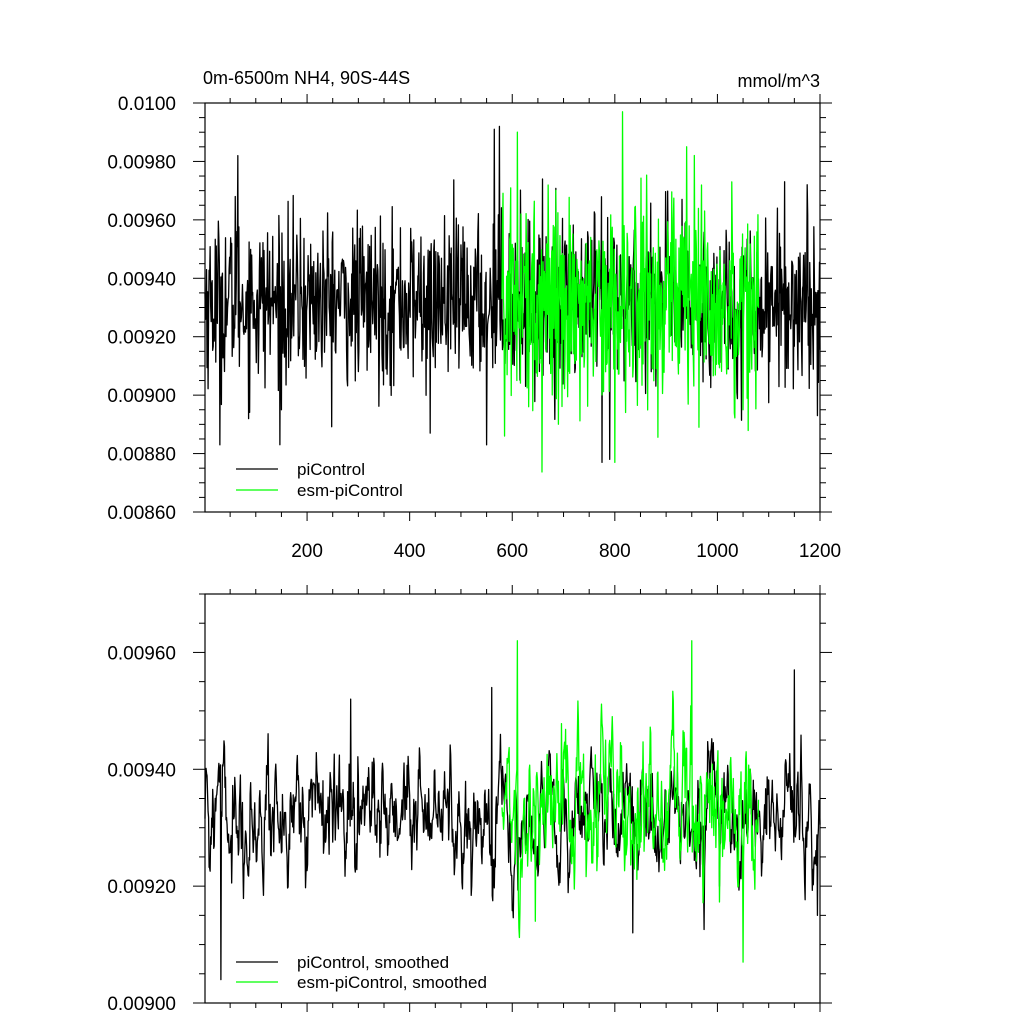  What do you see at coordinates (392, 982) in the screenshot?
I see `legend-label-esm-picontrol-smoothed: esm-piControl, smoothed` at bounding box center [392, 982].